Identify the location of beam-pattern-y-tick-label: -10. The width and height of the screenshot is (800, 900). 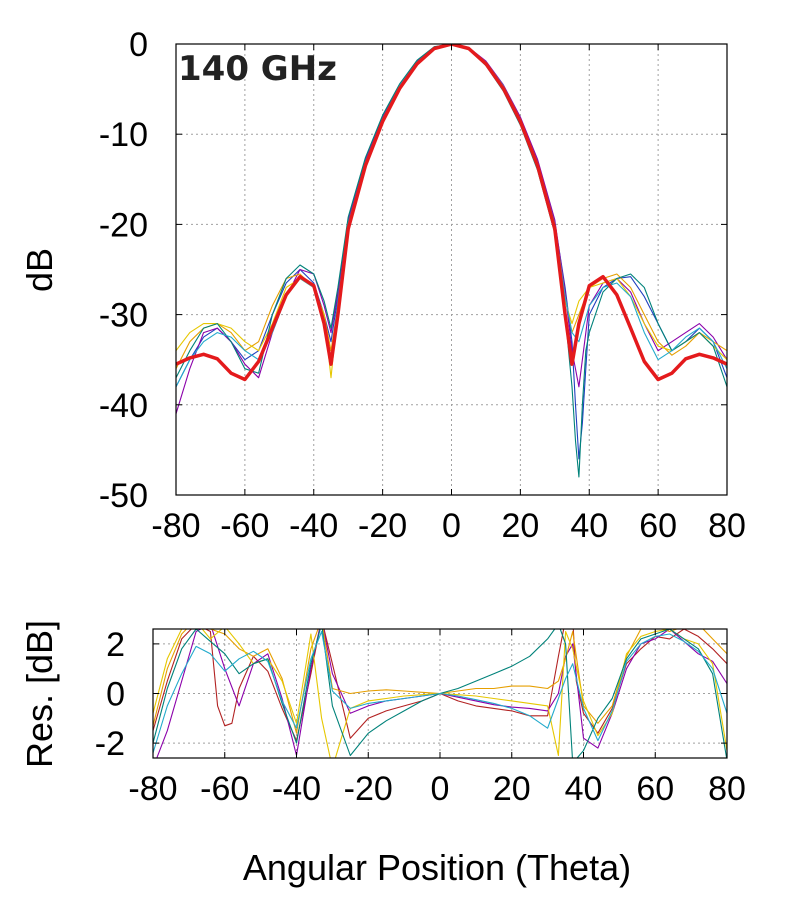
(123, 135).